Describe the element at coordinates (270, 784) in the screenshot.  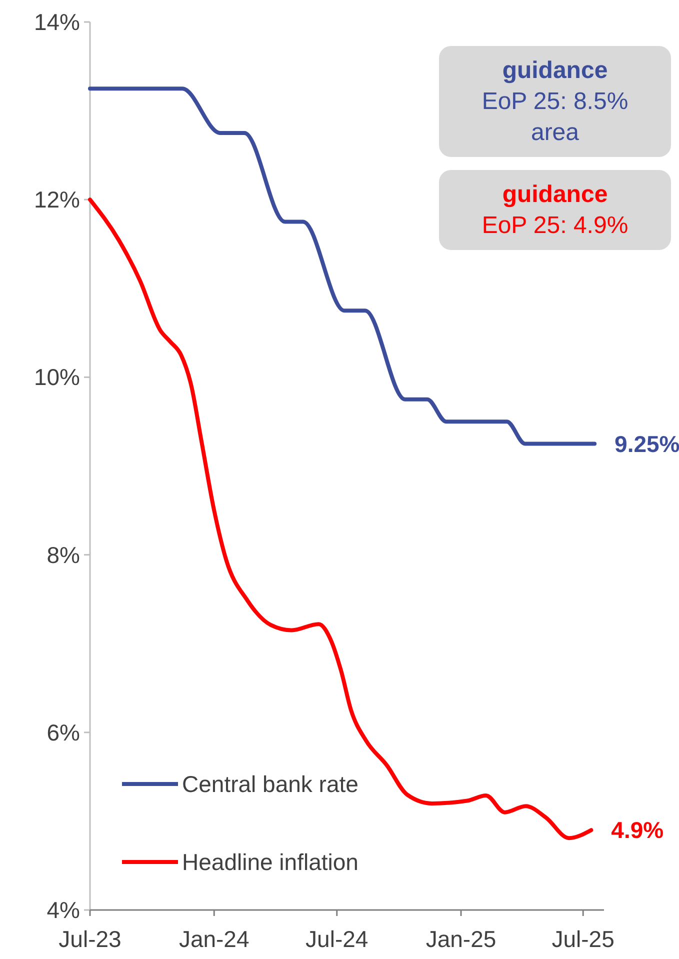
I see `legend-label: Central bank rate` at that location.